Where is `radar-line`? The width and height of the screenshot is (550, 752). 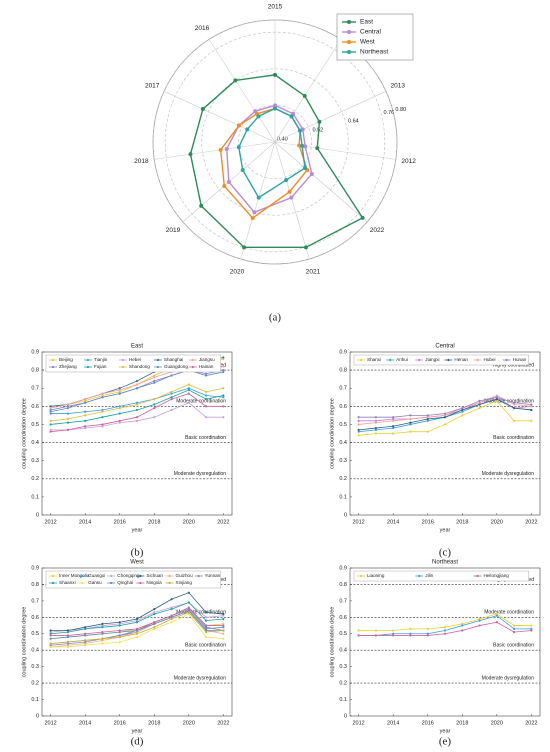
radar-line is located at coordinates (269, 159).